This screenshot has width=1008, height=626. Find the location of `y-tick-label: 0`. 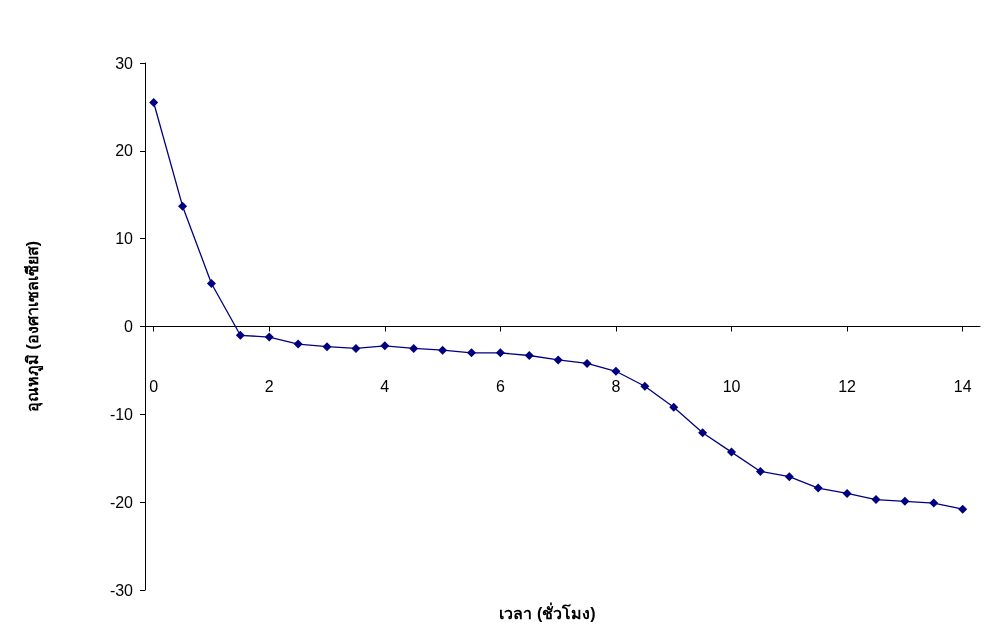

y-tick-label: 0 is located at coordinates (129, 326).